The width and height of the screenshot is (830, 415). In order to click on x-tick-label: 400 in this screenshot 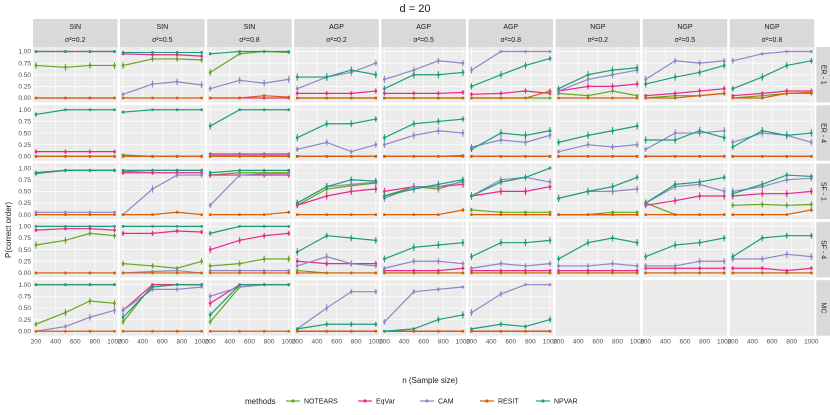, I will do `click(578, 342)`.